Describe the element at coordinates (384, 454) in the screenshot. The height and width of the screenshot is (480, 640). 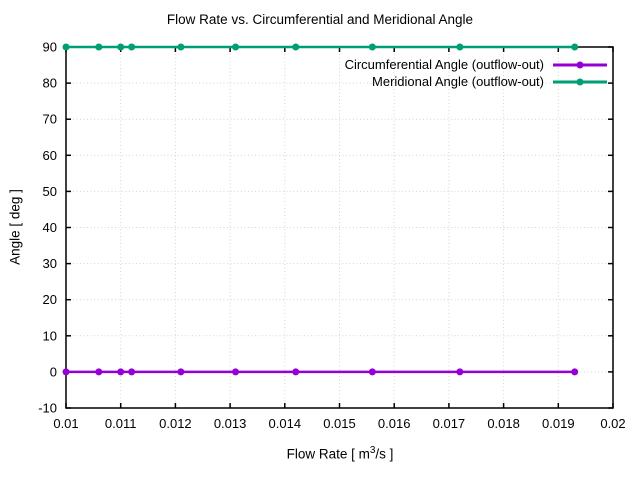
I see `x-axis-label-suffix: /s ]` at that location.